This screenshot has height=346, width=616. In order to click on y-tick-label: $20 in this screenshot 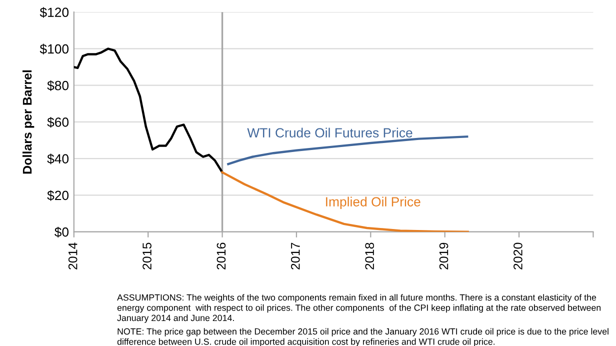, I will do `click(58, 195)`.